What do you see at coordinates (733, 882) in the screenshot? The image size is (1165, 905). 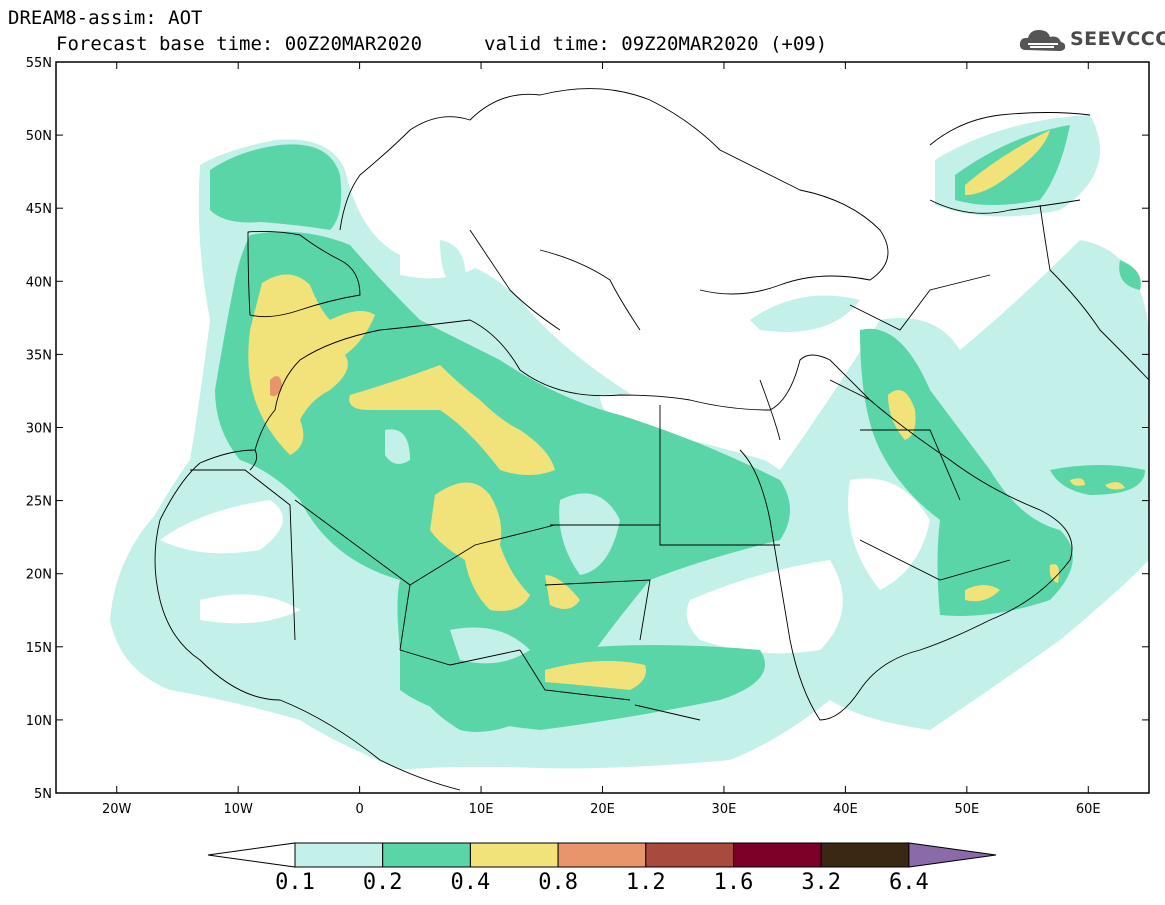 I see `colorbar-label: 1.6` at bounding box center [733, 882].